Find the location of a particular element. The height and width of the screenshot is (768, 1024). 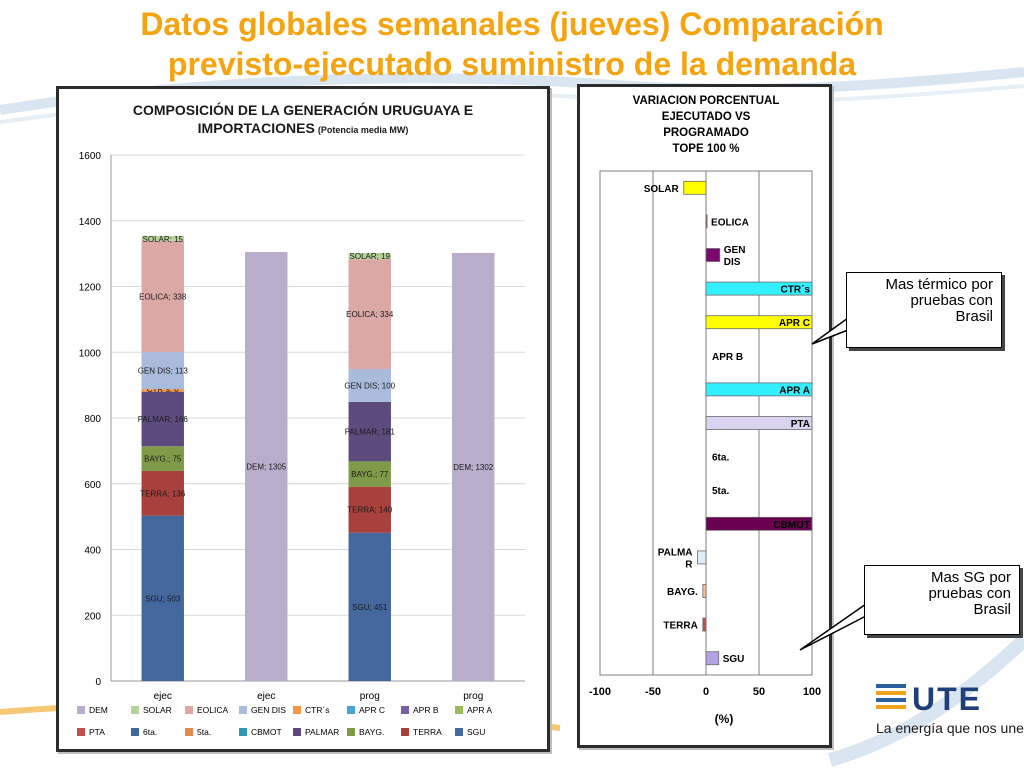

y-tick-label: 200 is located at coordinates (92, 616).